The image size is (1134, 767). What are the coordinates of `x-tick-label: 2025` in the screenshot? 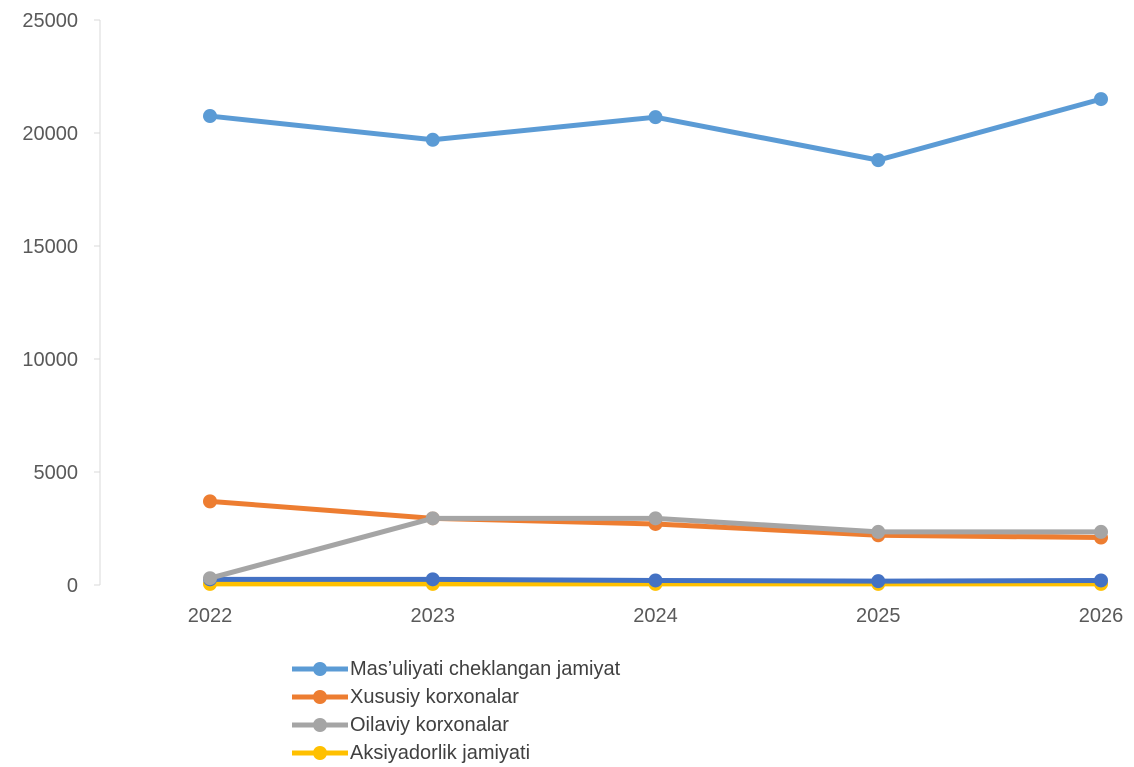 It's located at (878, 616).